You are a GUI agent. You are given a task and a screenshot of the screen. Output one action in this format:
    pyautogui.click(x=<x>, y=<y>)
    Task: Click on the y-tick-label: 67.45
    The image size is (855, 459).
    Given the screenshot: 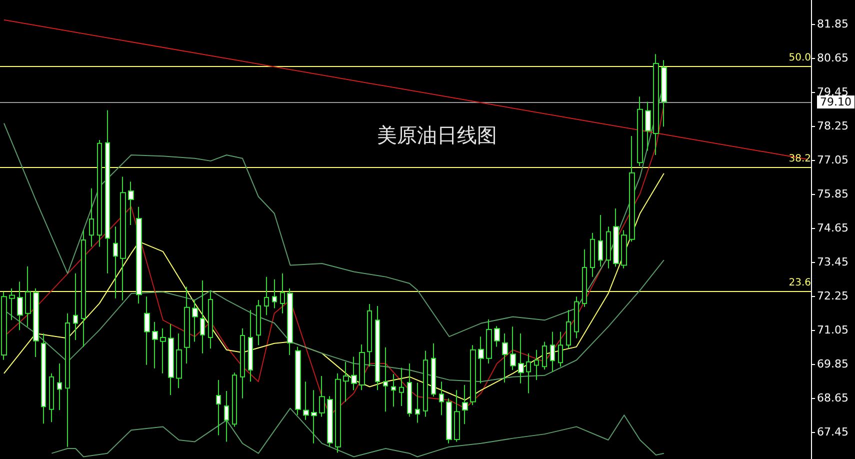 What is the action you would take?
    pyautogui.click(x=832, y=432)
    